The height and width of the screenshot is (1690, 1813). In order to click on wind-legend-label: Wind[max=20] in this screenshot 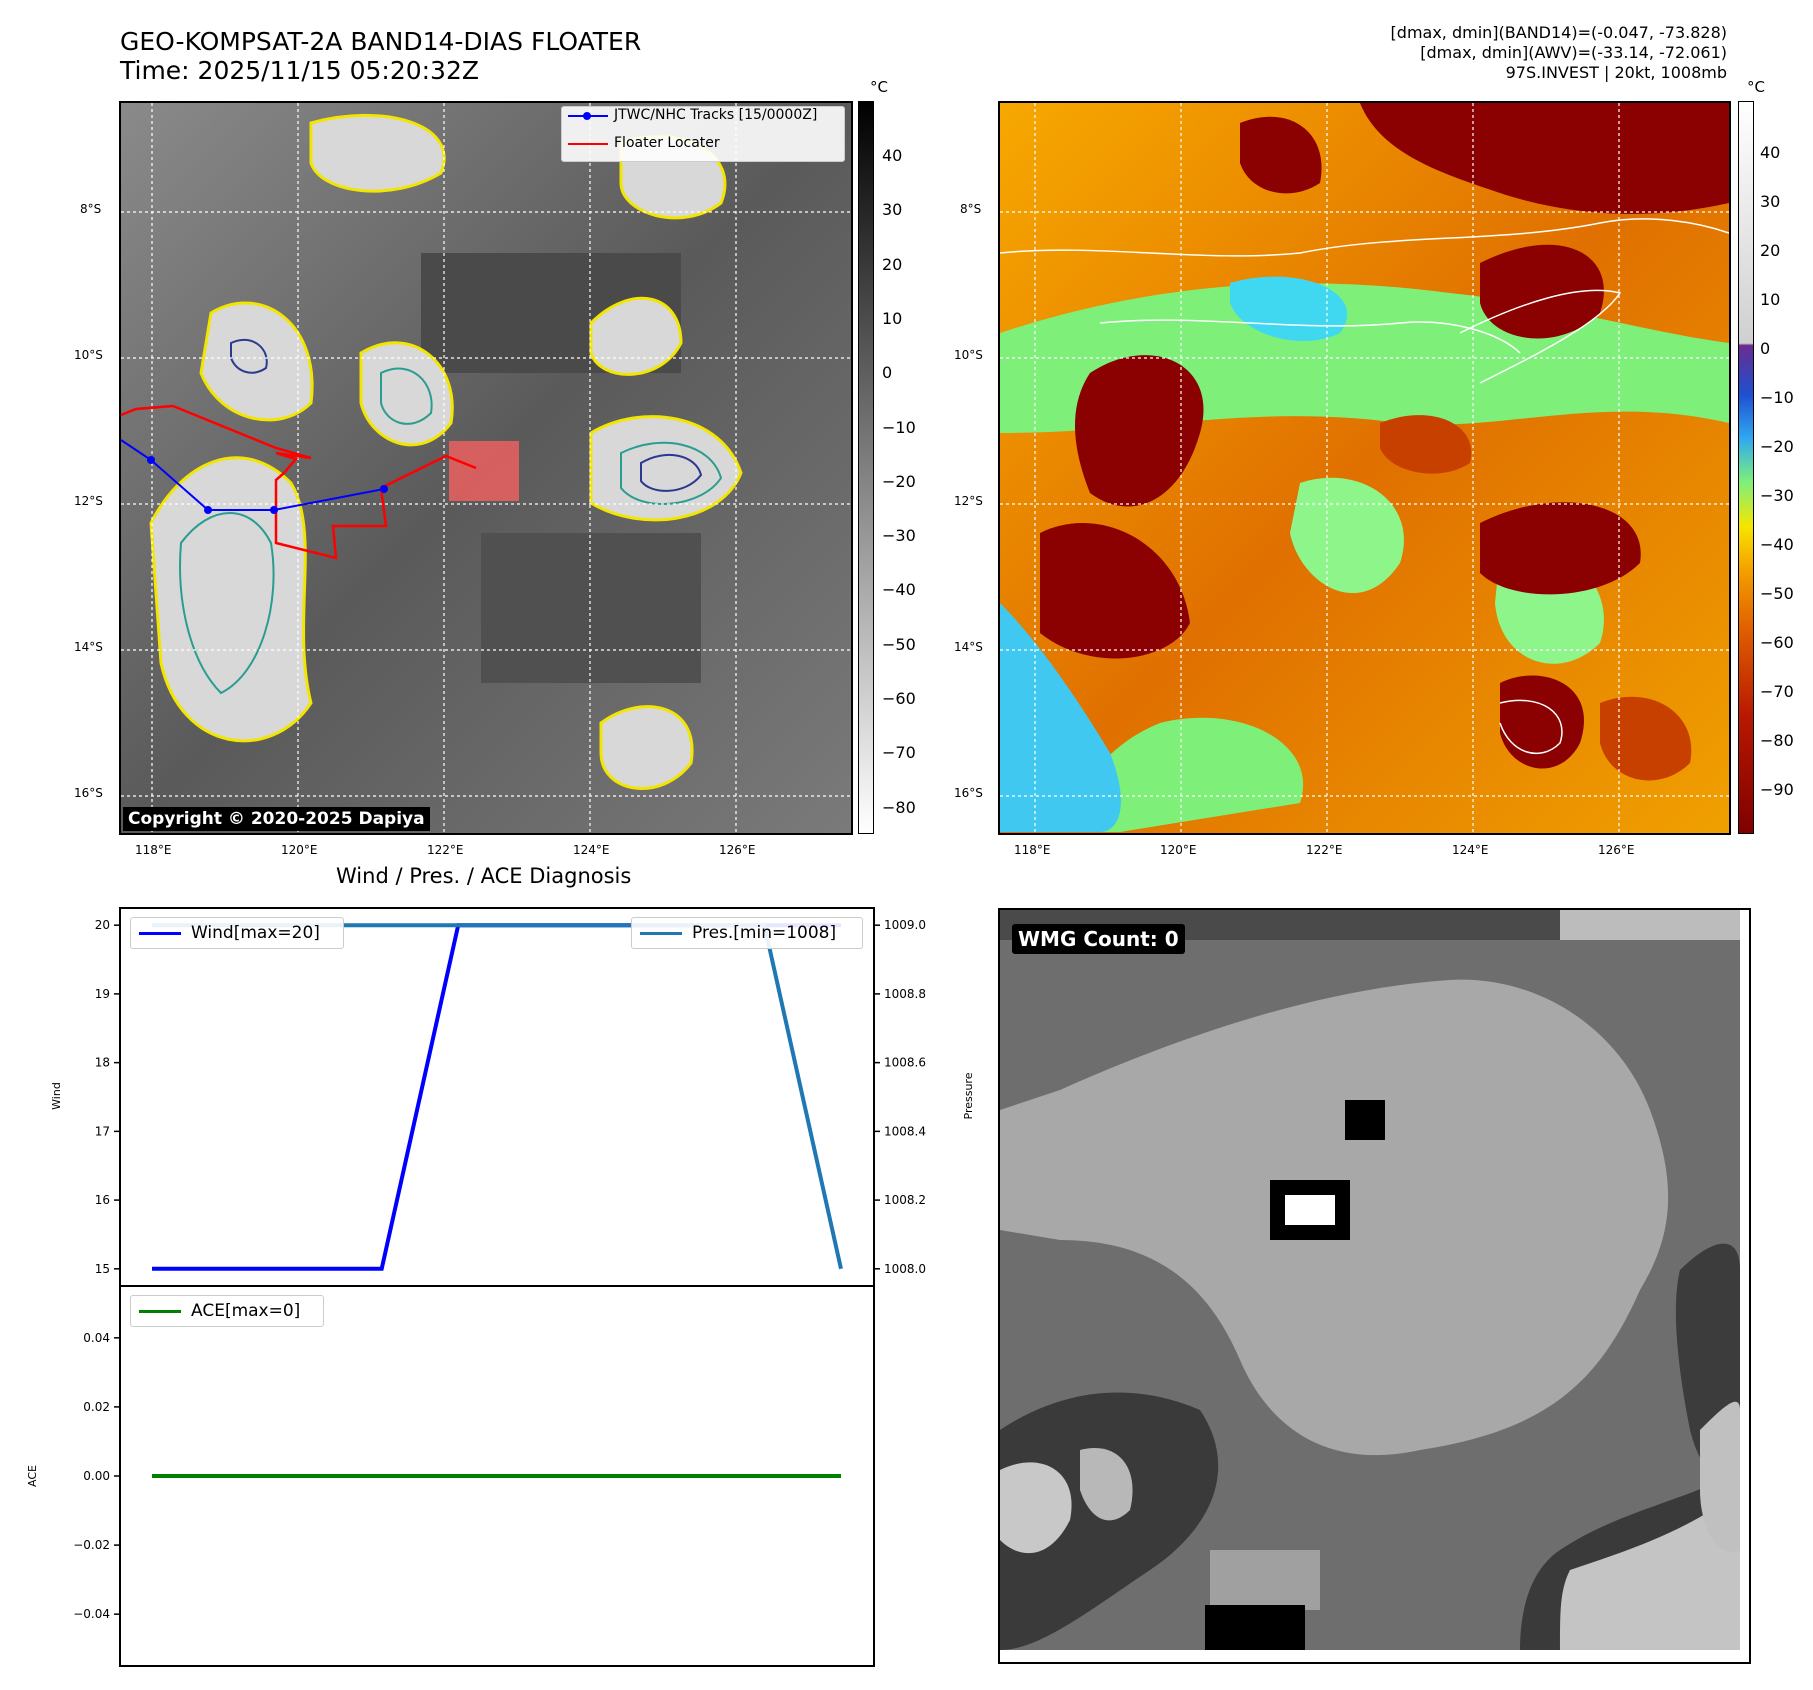, I will do `click(255, 933)`.